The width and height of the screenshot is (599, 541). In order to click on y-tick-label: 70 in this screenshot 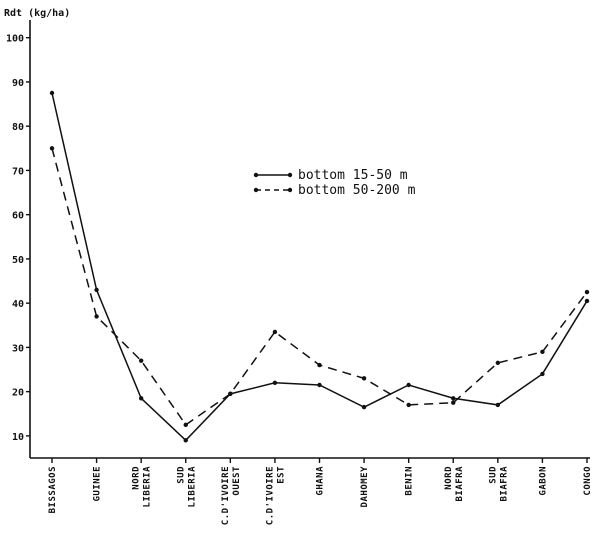, I will do `click(18, 171)`.